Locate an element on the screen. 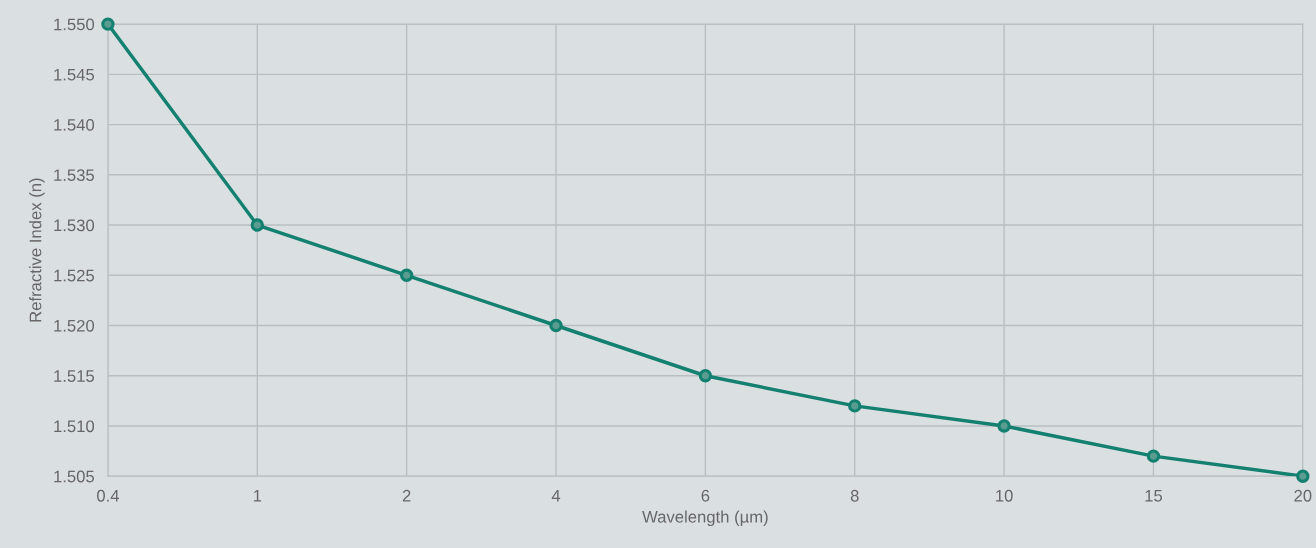  y-axis-title: Refractive Index (n) is located at coordinates (37, 250).